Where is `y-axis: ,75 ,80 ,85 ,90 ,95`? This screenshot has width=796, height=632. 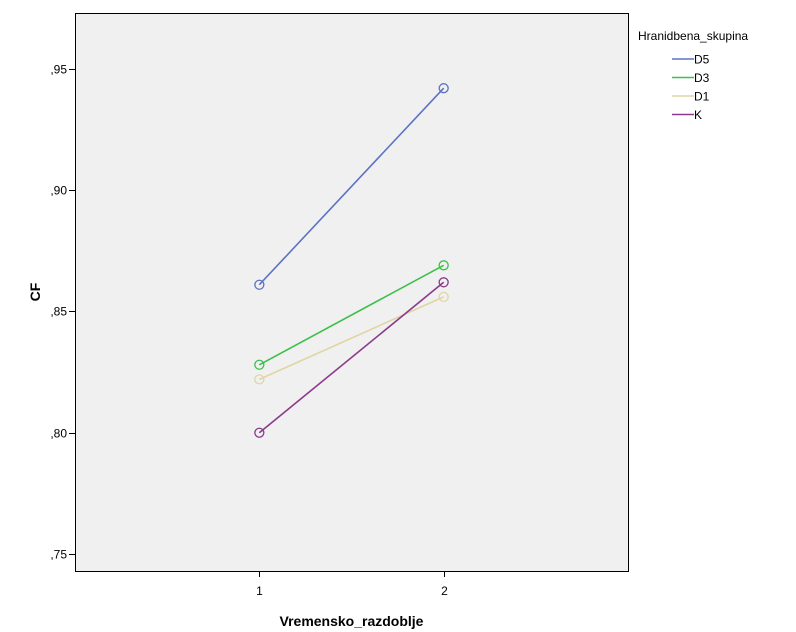 y-axis: ,75 ,80 ,85 ,90 ,95 is located at coordinates (62, 312).